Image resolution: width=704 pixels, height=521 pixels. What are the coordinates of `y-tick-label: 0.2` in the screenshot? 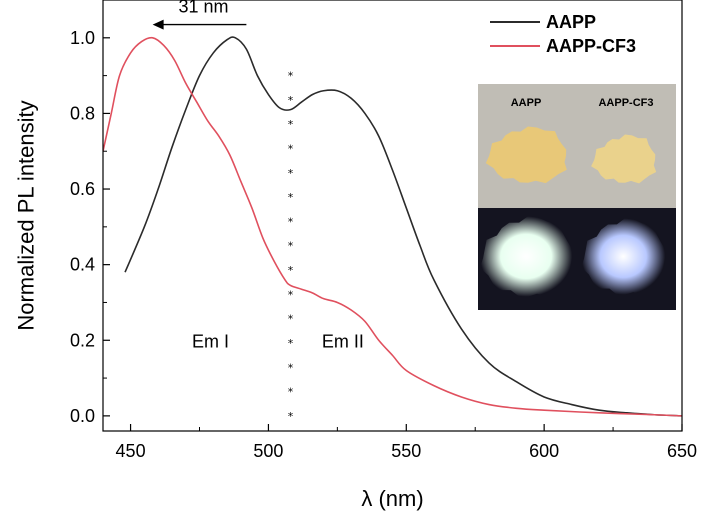 It's located at (82, 340).